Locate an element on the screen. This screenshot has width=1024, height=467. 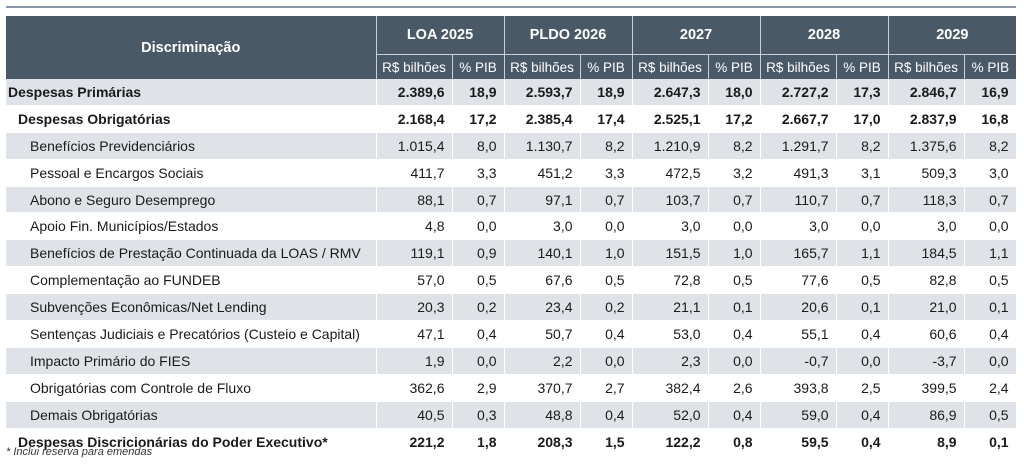
value-cell: 2.385,4 is located at coordinates (542, 119).